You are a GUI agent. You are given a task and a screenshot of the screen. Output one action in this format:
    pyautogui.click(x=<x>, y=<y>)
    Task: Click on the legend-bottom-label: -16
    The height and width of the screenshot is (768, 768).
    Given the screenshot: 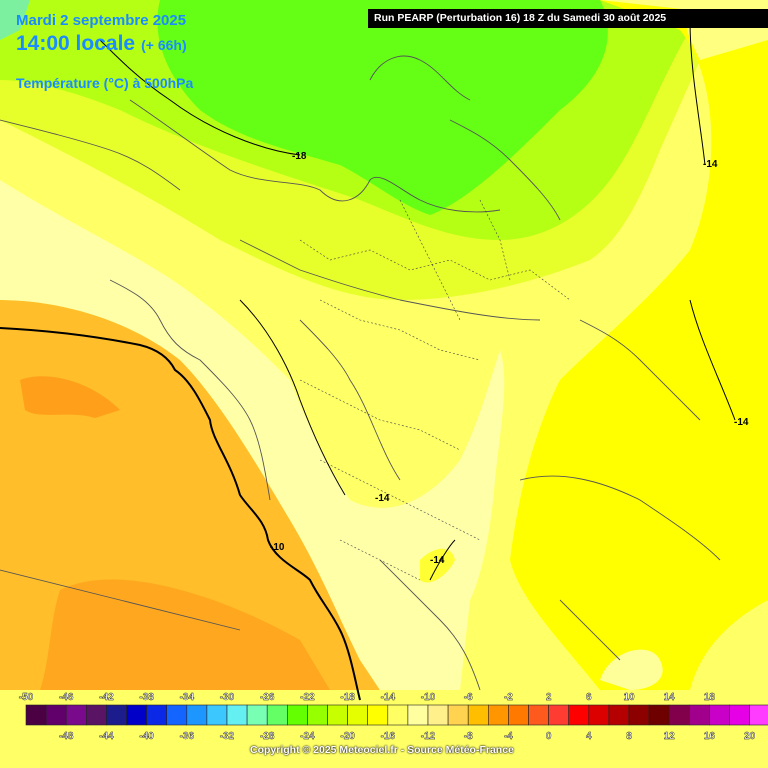 What is the action you would take?
    pyautogui.click(x=388, y=736)
    